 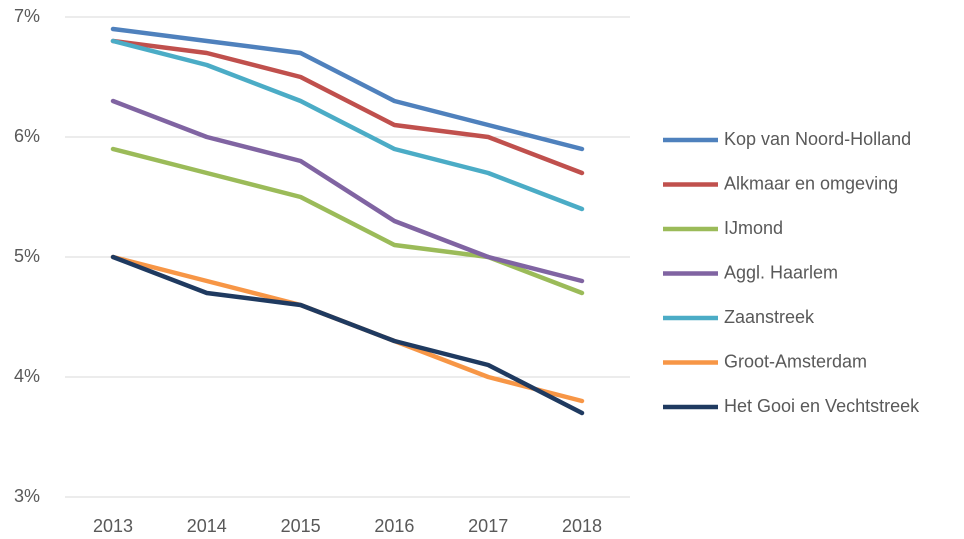 What do you see at coordinates (27, 376) in the screenshot?
I see `y-tick-label: 4%` at bounding box center [27, 376].